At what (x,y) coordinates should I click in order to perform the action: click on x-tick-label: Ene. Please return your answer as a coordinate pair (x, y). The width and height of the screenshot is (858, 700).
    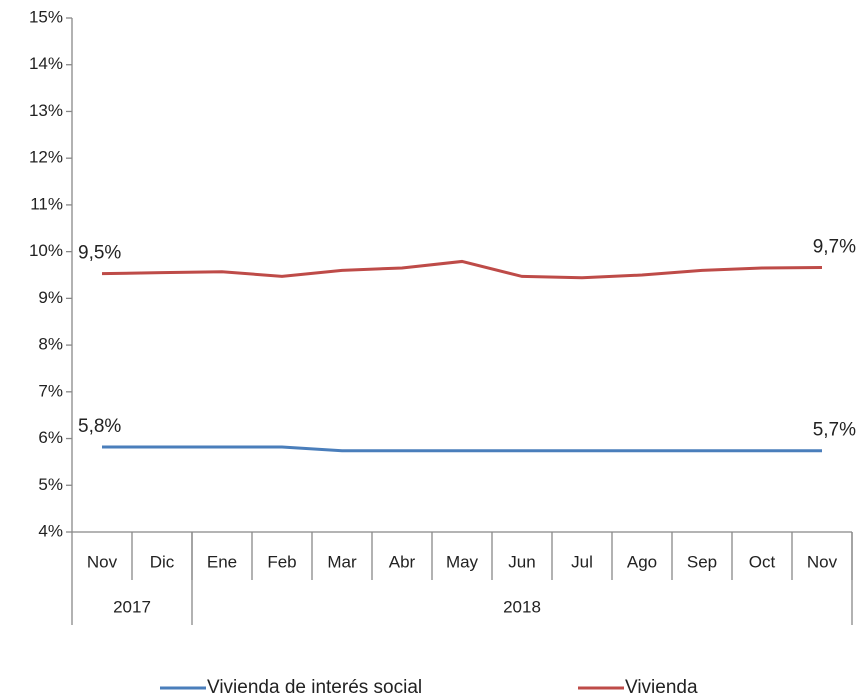
    Looking at the image, I should click on (222, 561).